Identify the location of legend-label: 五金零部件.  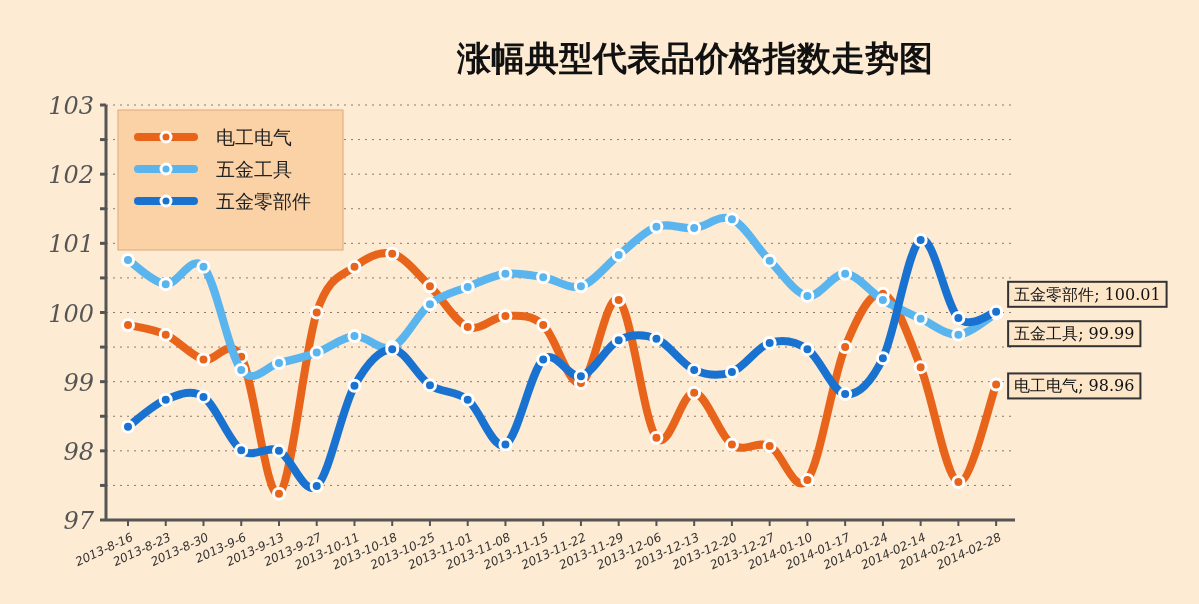
(263, 201).